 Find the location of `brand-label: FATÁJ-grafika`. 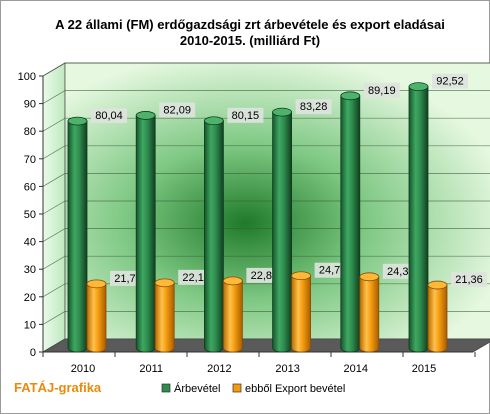

brand-label: FATÁJ-grafika is located at coordinates (58, 387).